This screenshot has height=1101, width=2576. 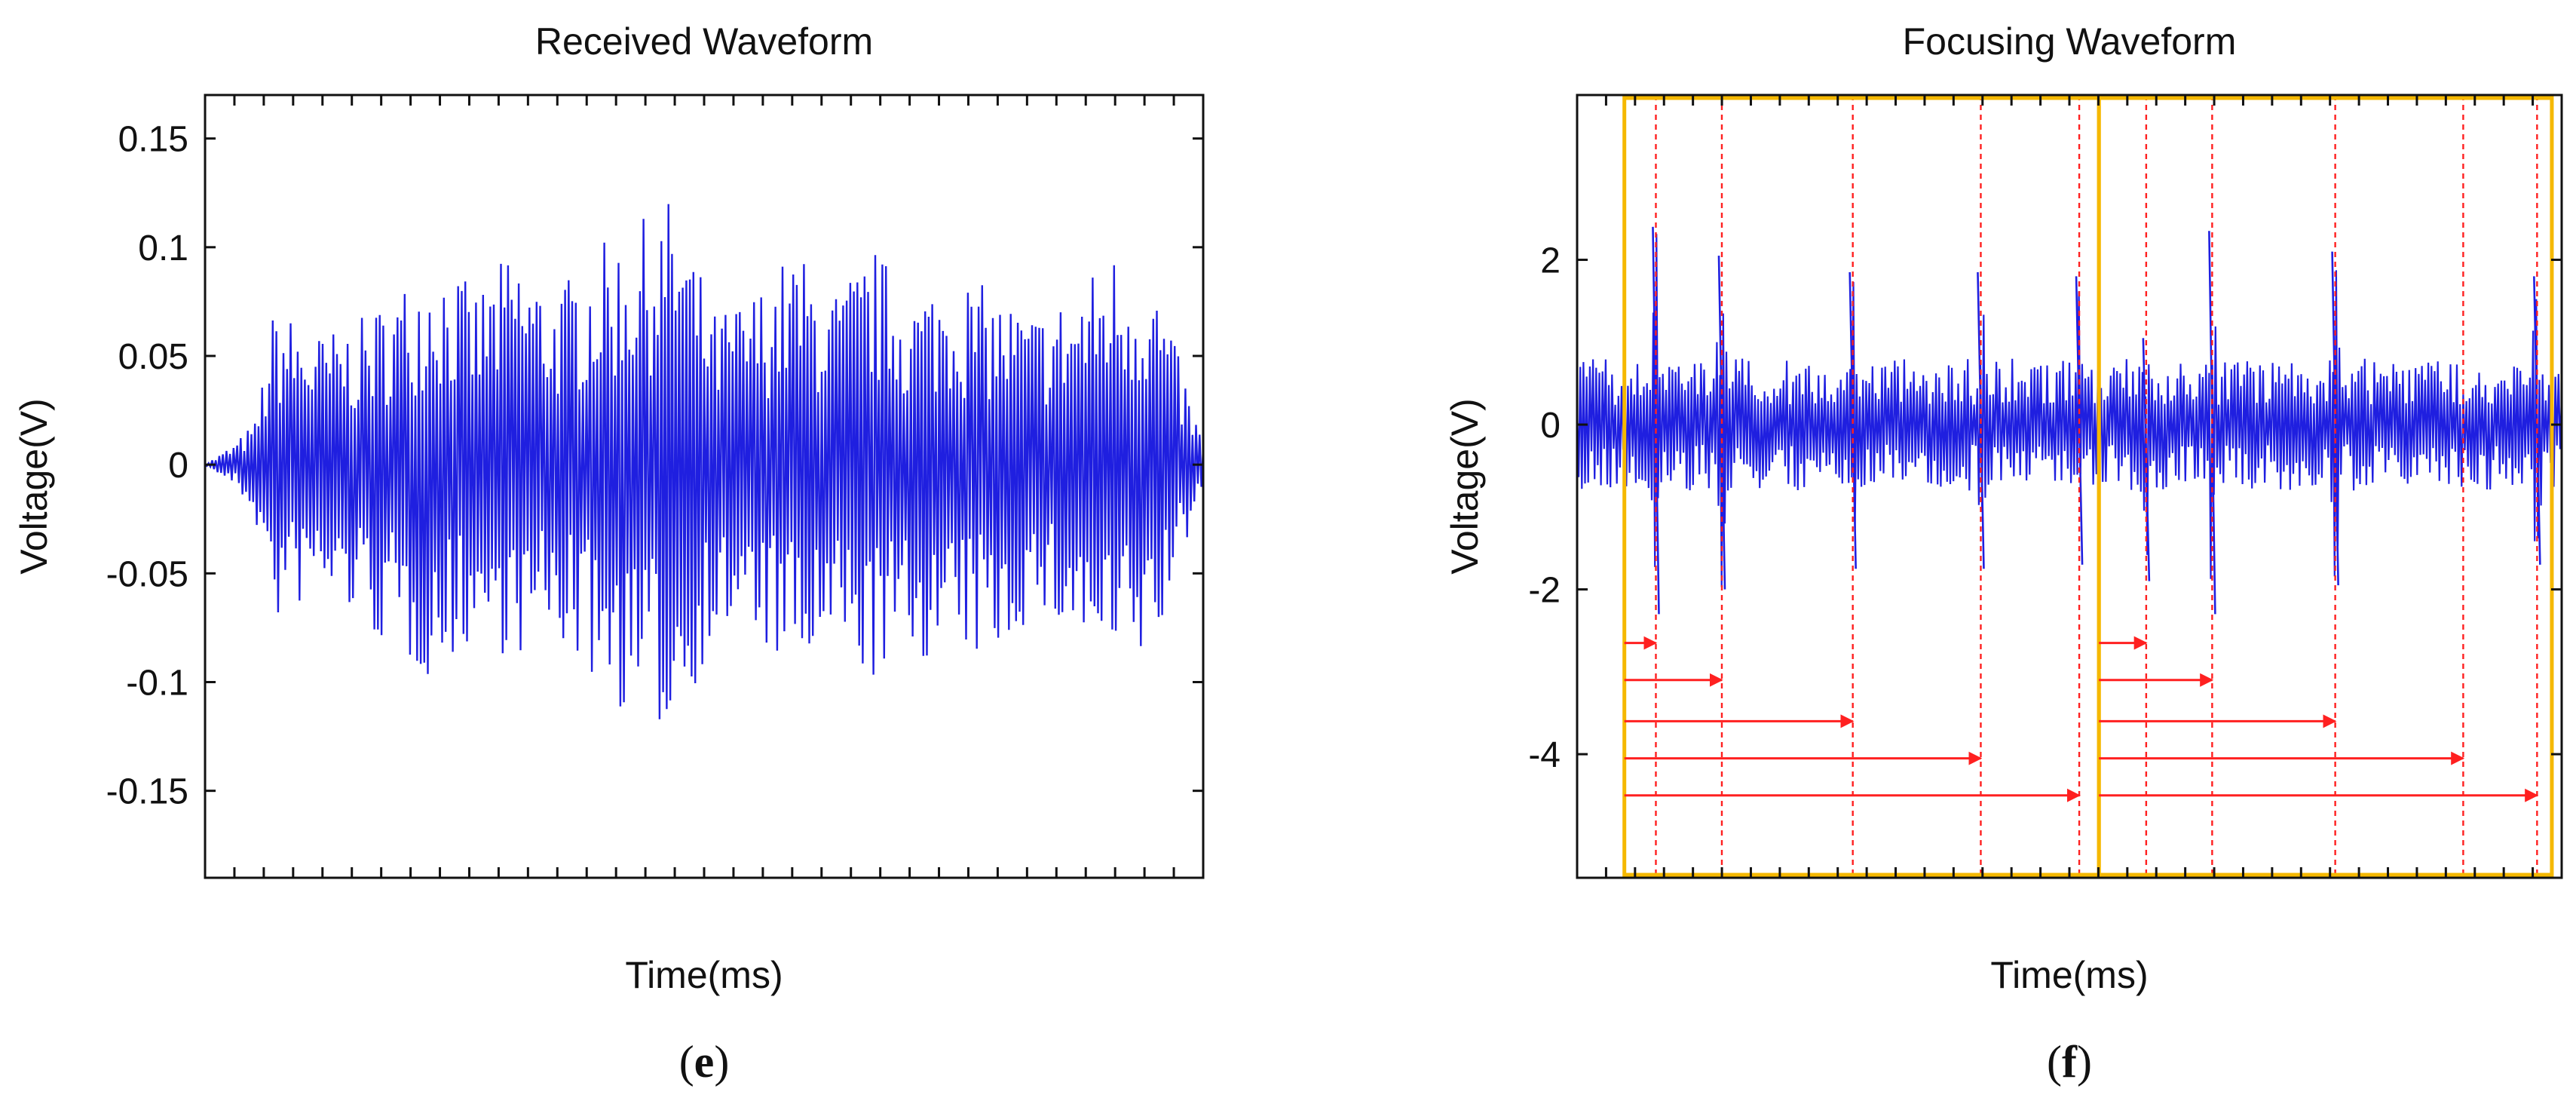 What do you see at coordinates (704, 1062) in the screenshot?
I see `panel-label-e: (e)` at bounding box center [704, 1062].